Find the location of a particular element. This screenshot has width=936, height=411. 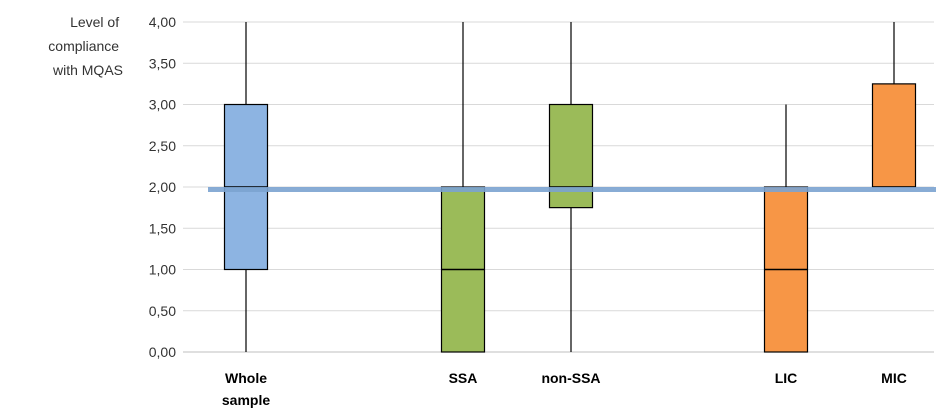

y-tick-label: 0,00 is located at coordinates (162, 352).